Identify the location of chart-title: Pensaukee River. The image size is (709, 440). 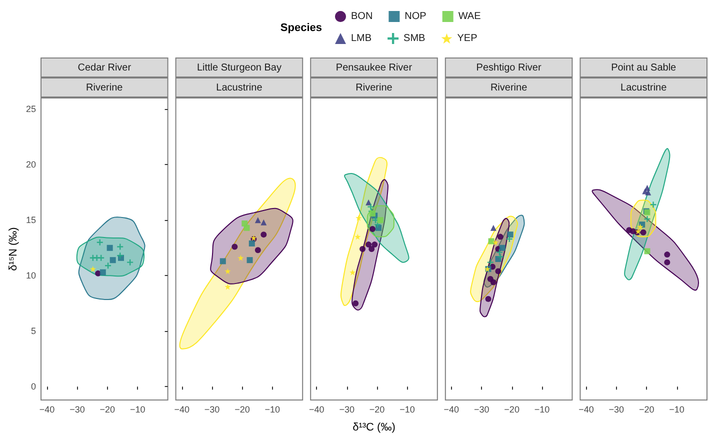
(374, 68).